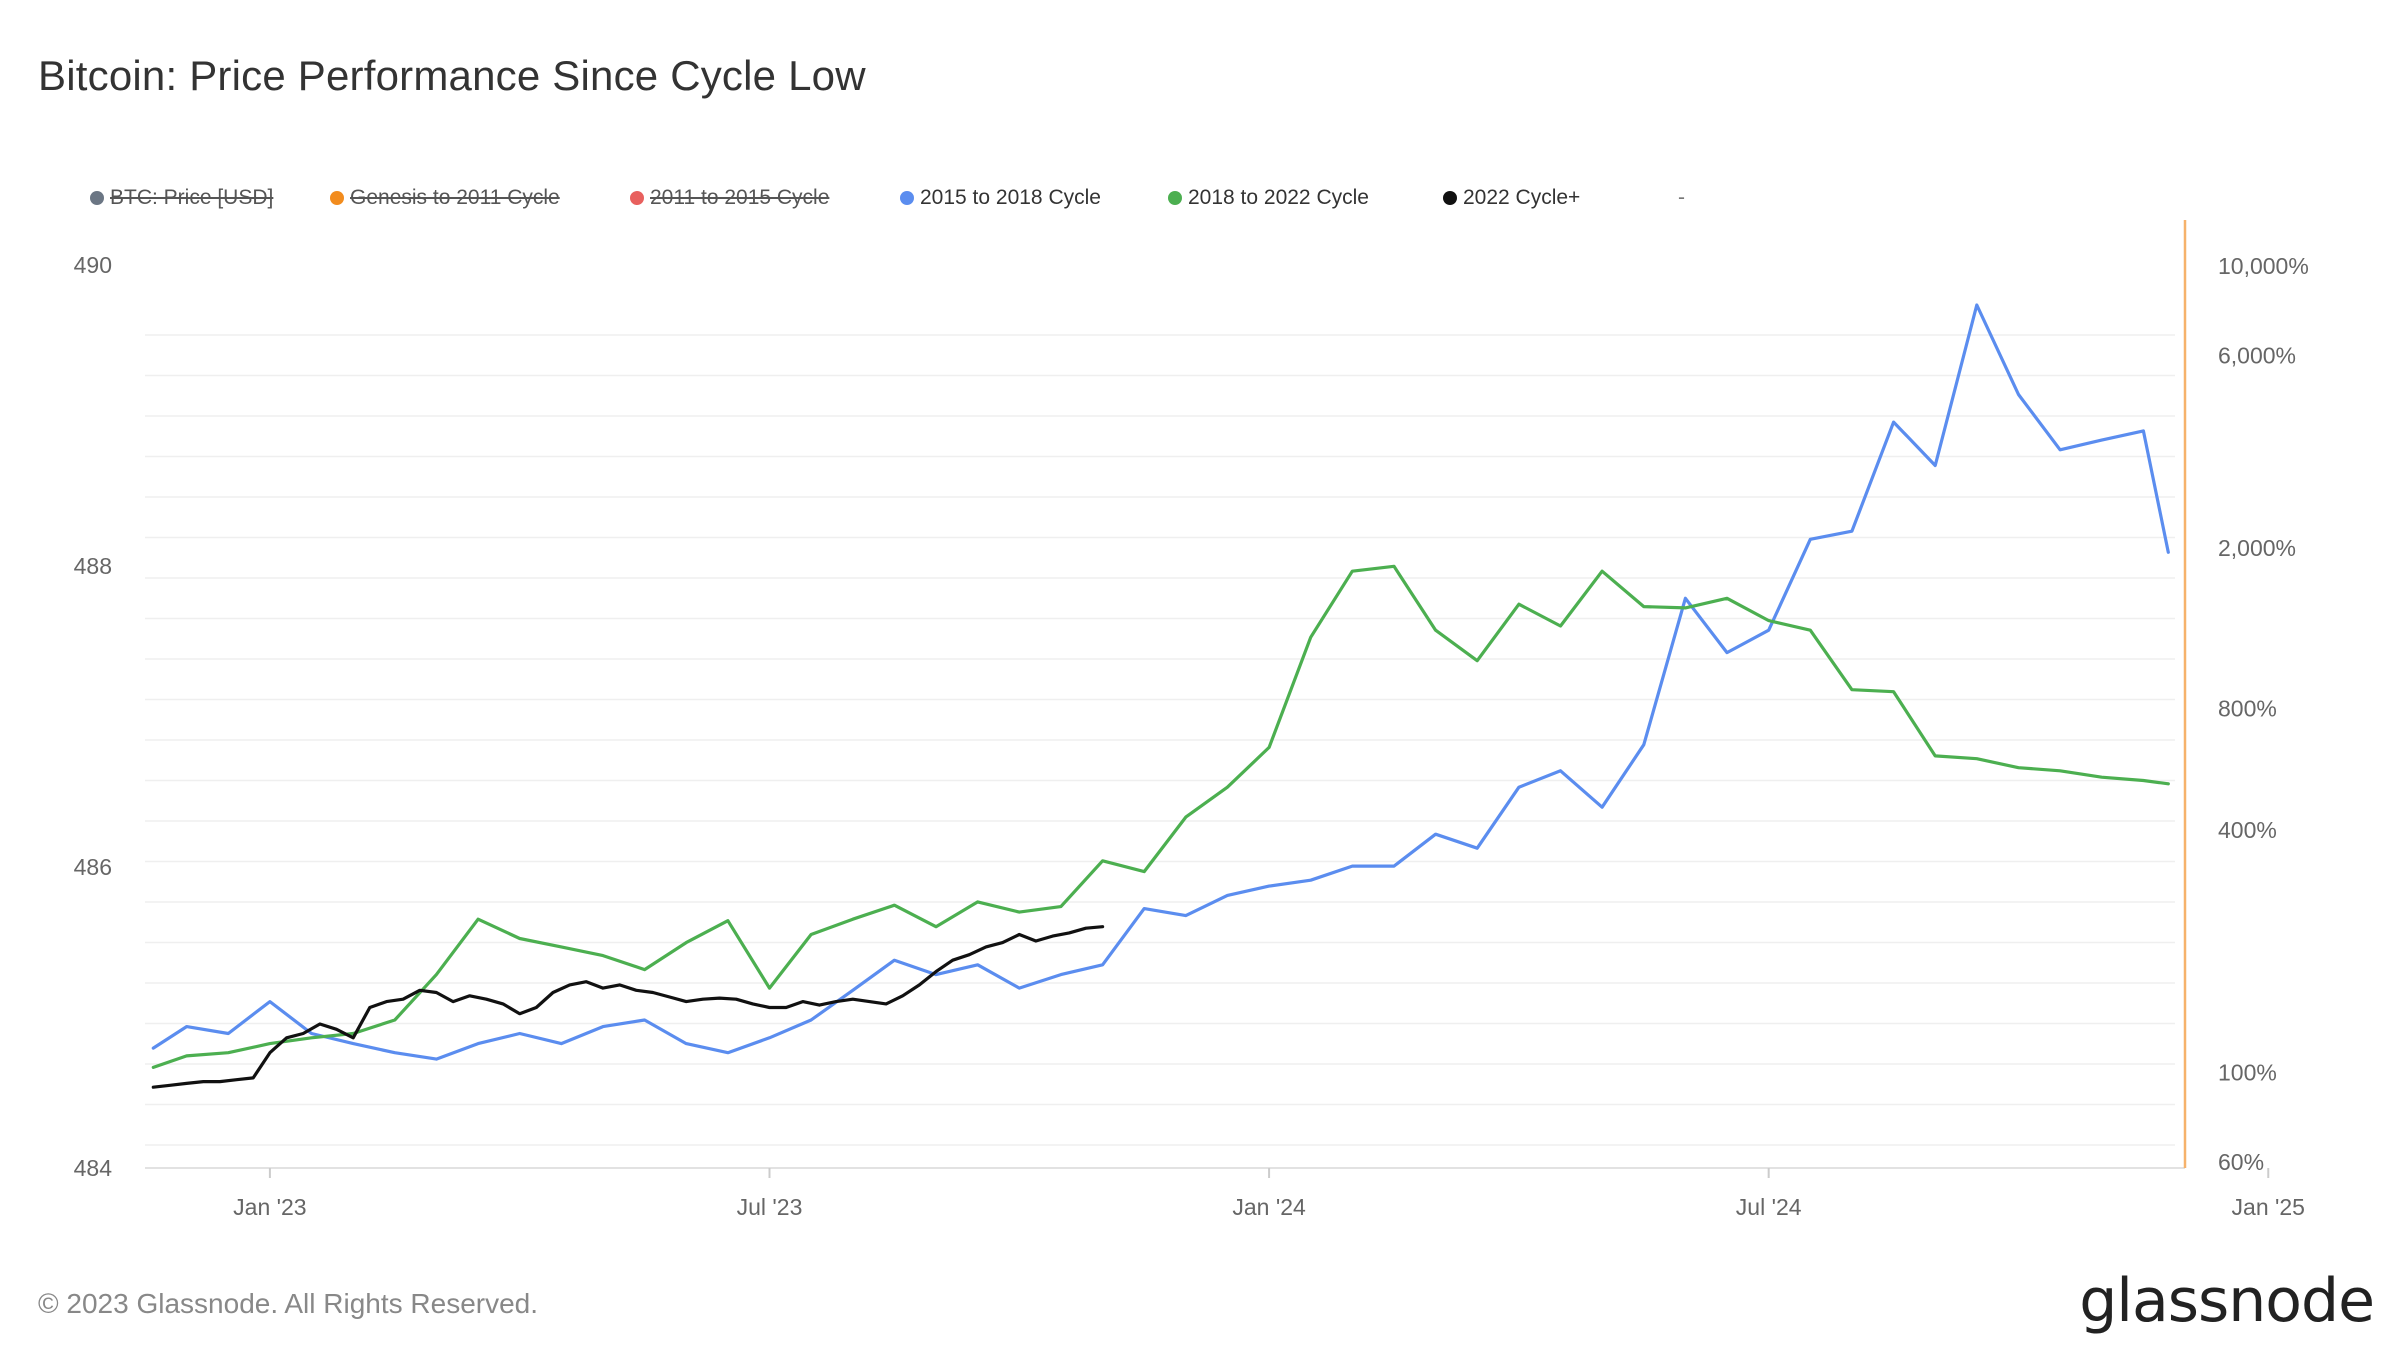 The image size is (2404, 1346). Describe the element at coordinates (2247, 1073) in the screenshot. I see `y-right-tick-label: 100%` at that location.